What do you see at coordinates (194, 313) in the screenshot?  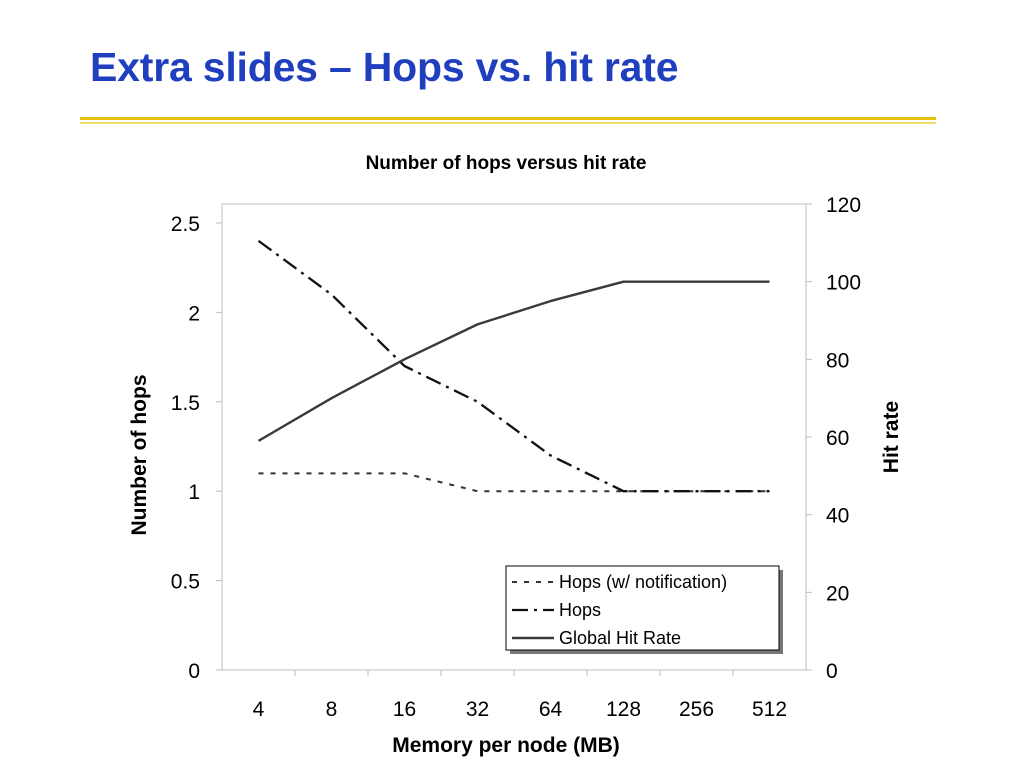 I see `y-tick-label: 2` at bounding box center [194, 313].